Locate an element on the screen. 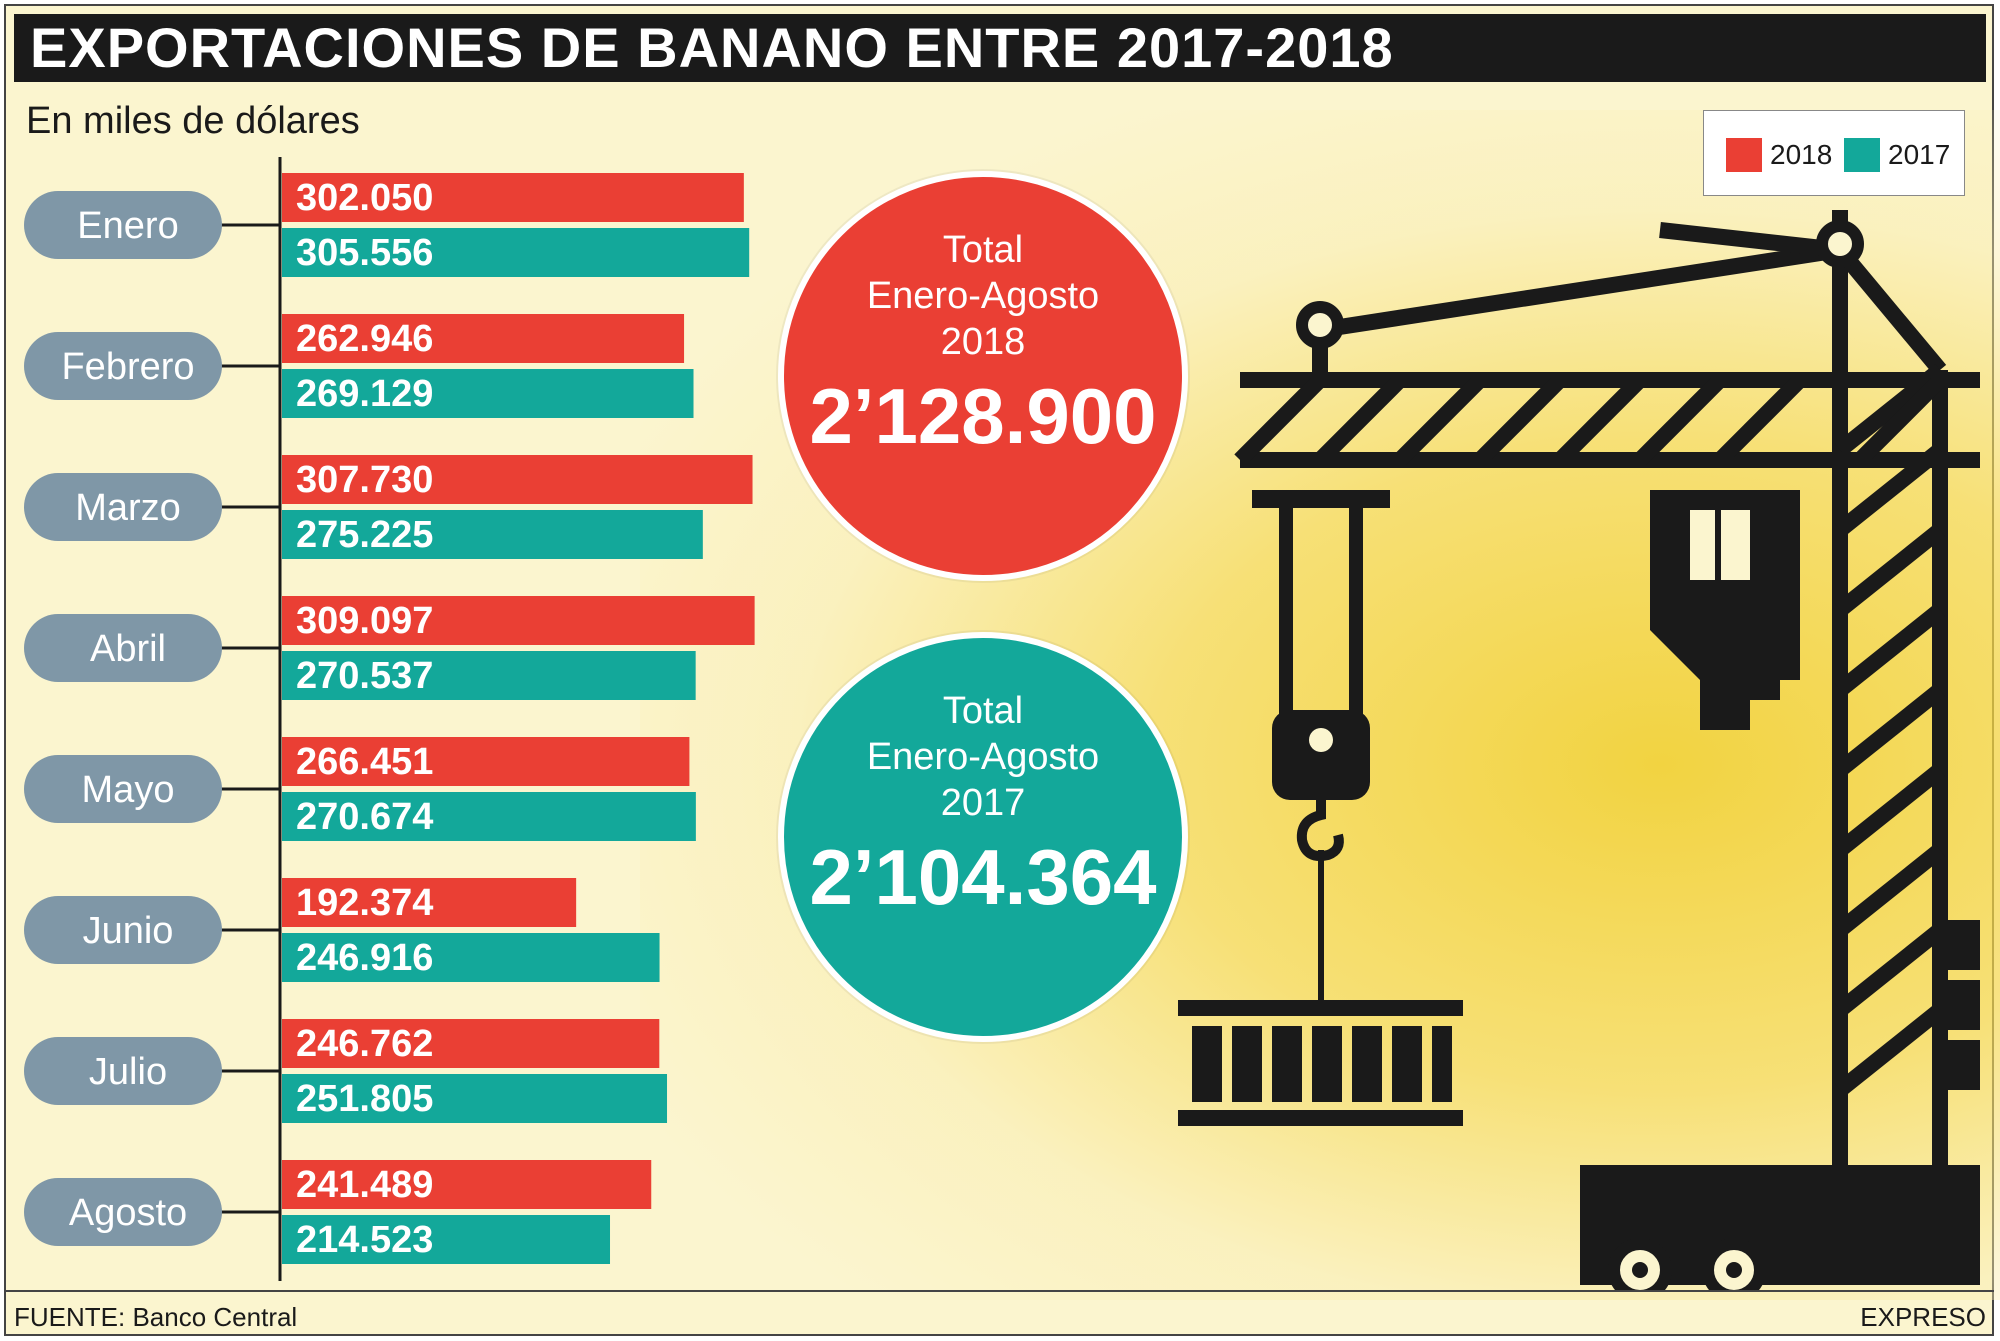 This screenshot has width=2000, height=1341. bar-value-label: 214.523 is located at coordinates (364, 1240).